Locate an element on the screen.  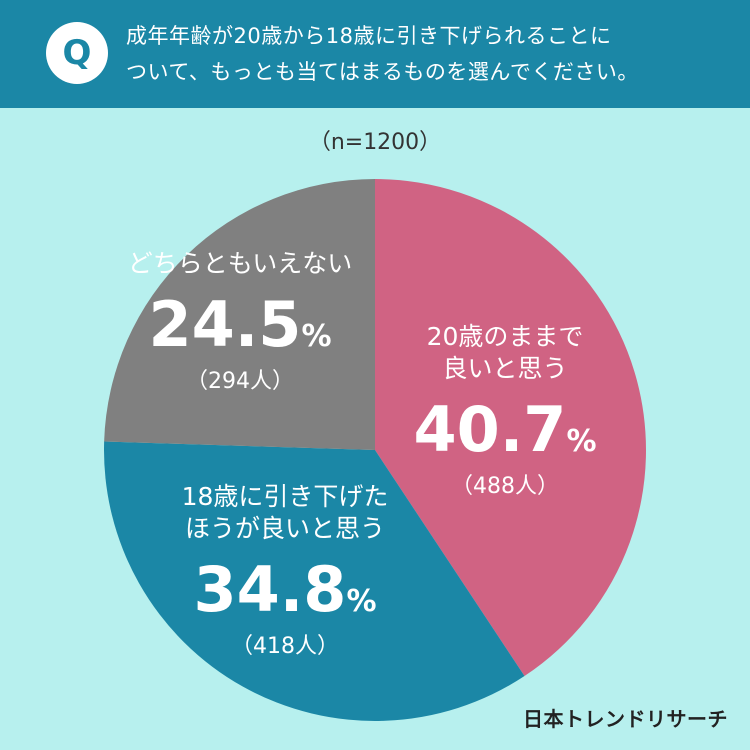
slice-percent-neither: 24.5% is located at coordinates (239, 324).